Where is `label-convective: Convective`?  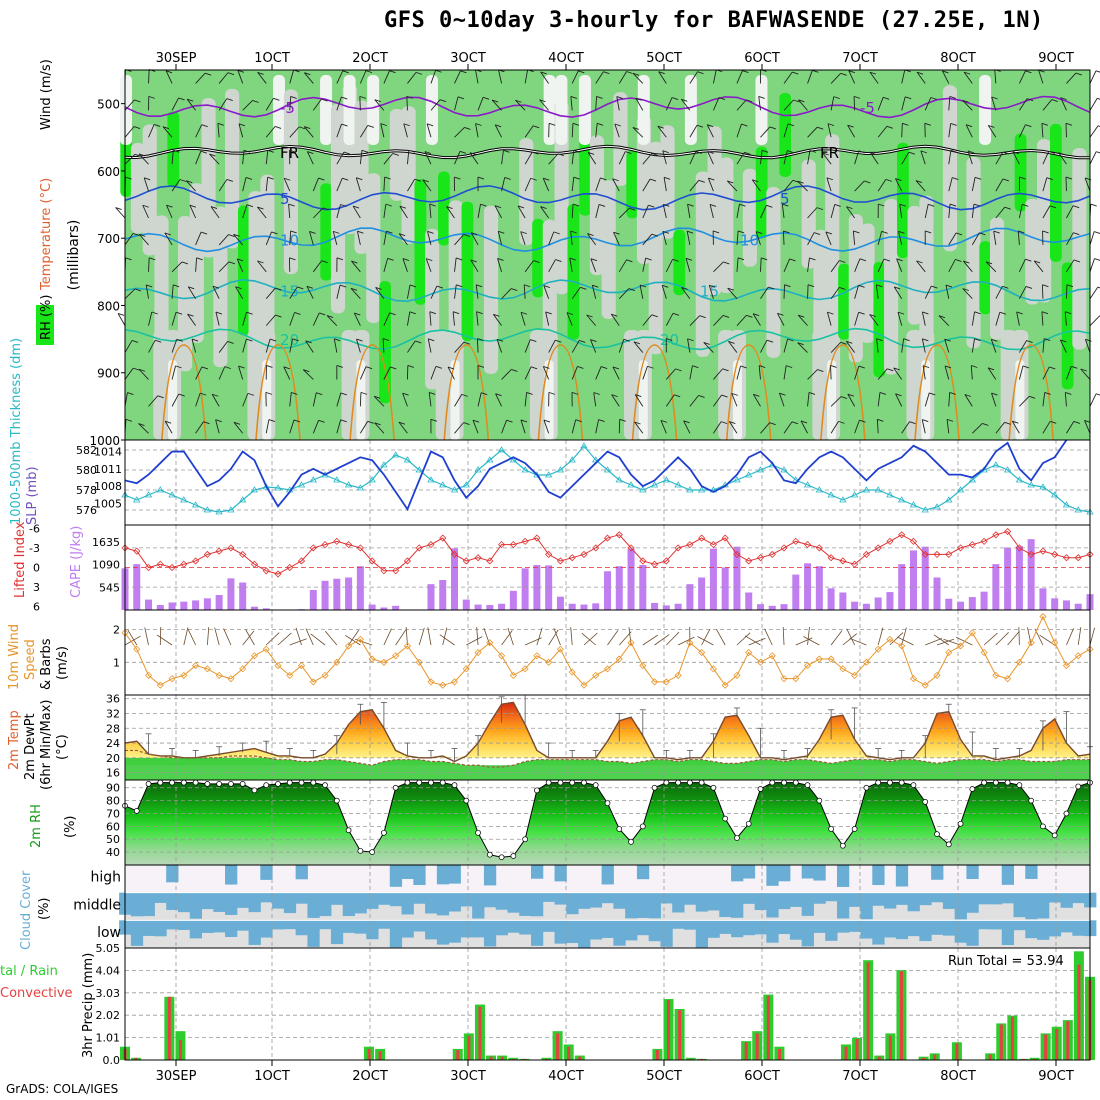 label-convective: Convective is located at coordinates (36, 993).